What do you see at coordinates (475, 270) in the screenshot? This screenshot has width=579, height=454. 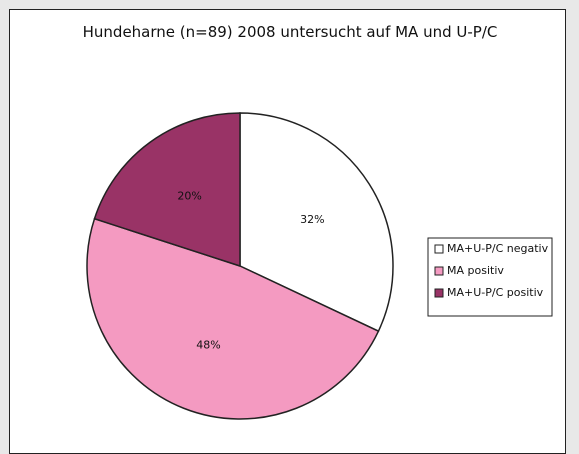 I see `legend-label: MA positiv` at bounding box center [475, 270].